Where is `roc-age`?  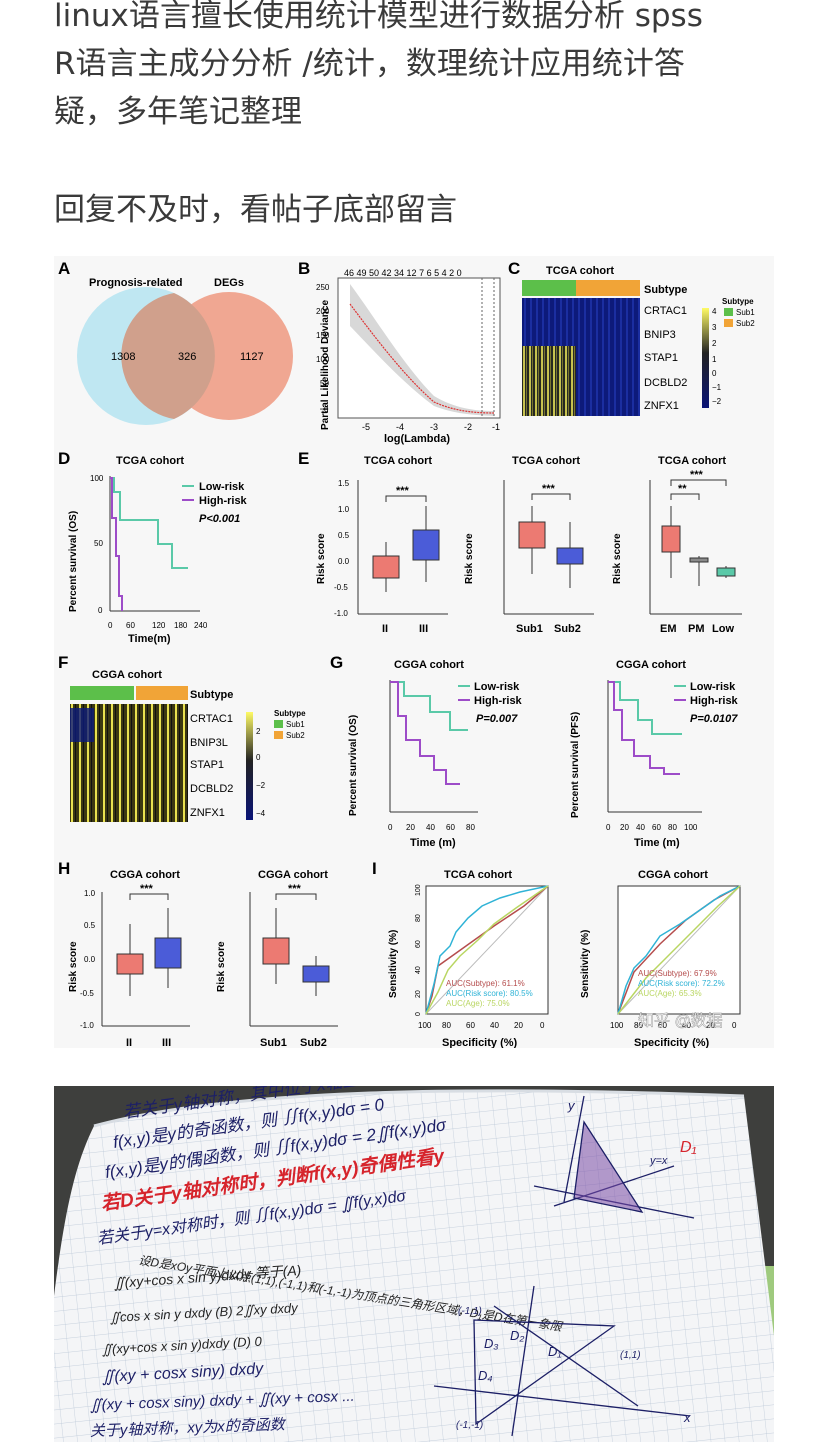 roc-age is located at coordinates (679, 950).